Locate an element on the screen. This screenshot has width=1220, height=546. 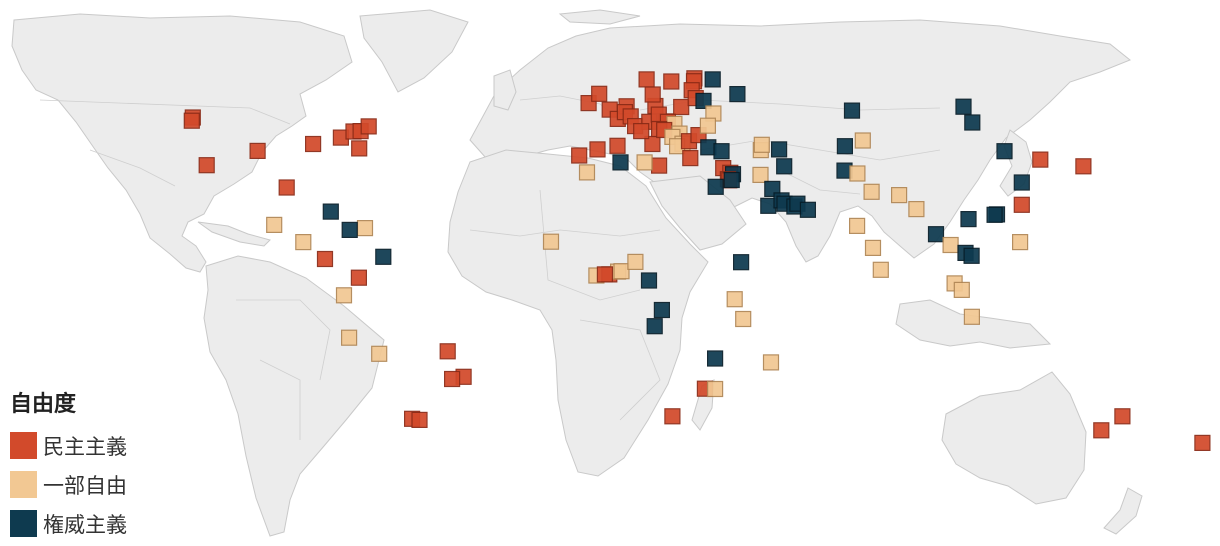
arctic-islands-shape is located at coordinates (599, 17).